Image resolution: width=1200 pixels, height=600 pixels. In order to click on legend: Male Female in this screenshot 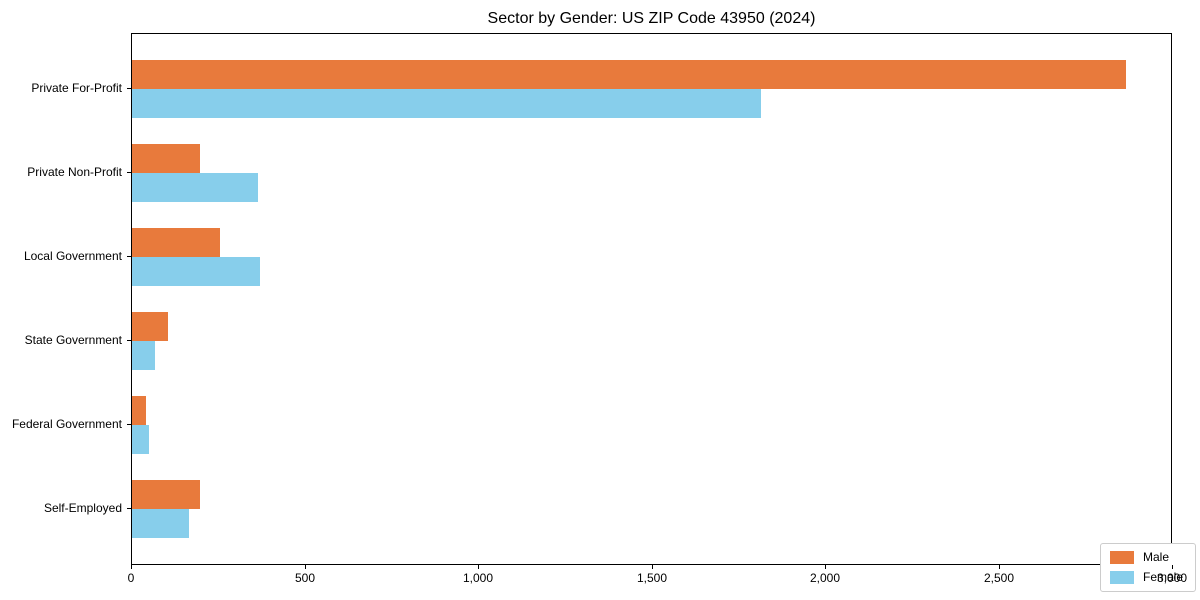, I will do `click(1147, 567)`.